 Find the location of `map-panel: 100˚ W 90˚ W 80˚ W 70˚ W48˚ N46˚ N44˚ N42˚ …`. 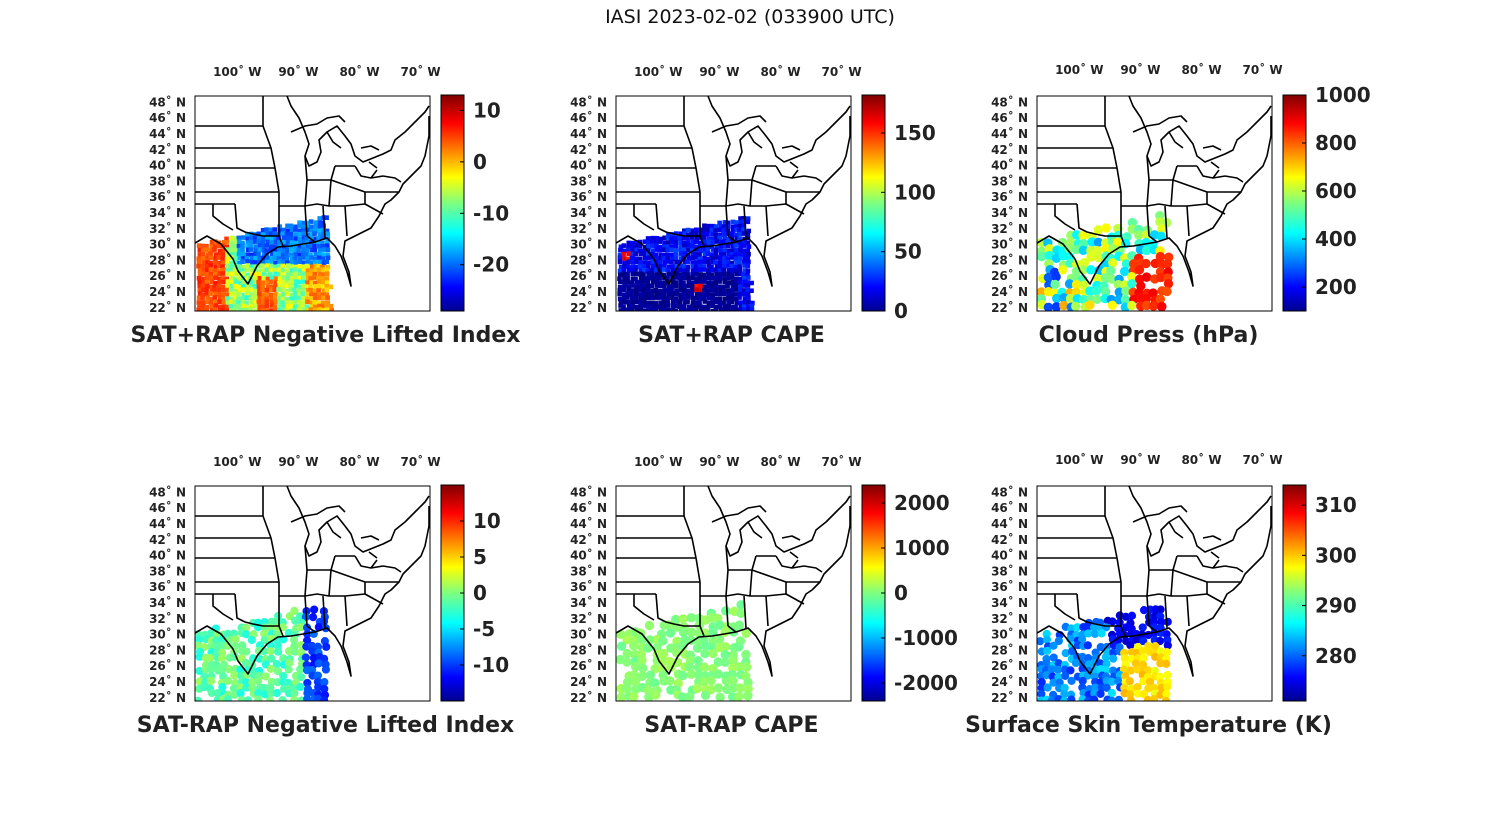

map-panel: 100˚ W 90˚ W 80˚ W 70˚ W48˚ N46˚ N44˚ N42˚ … is located at coordinates (325, 596).